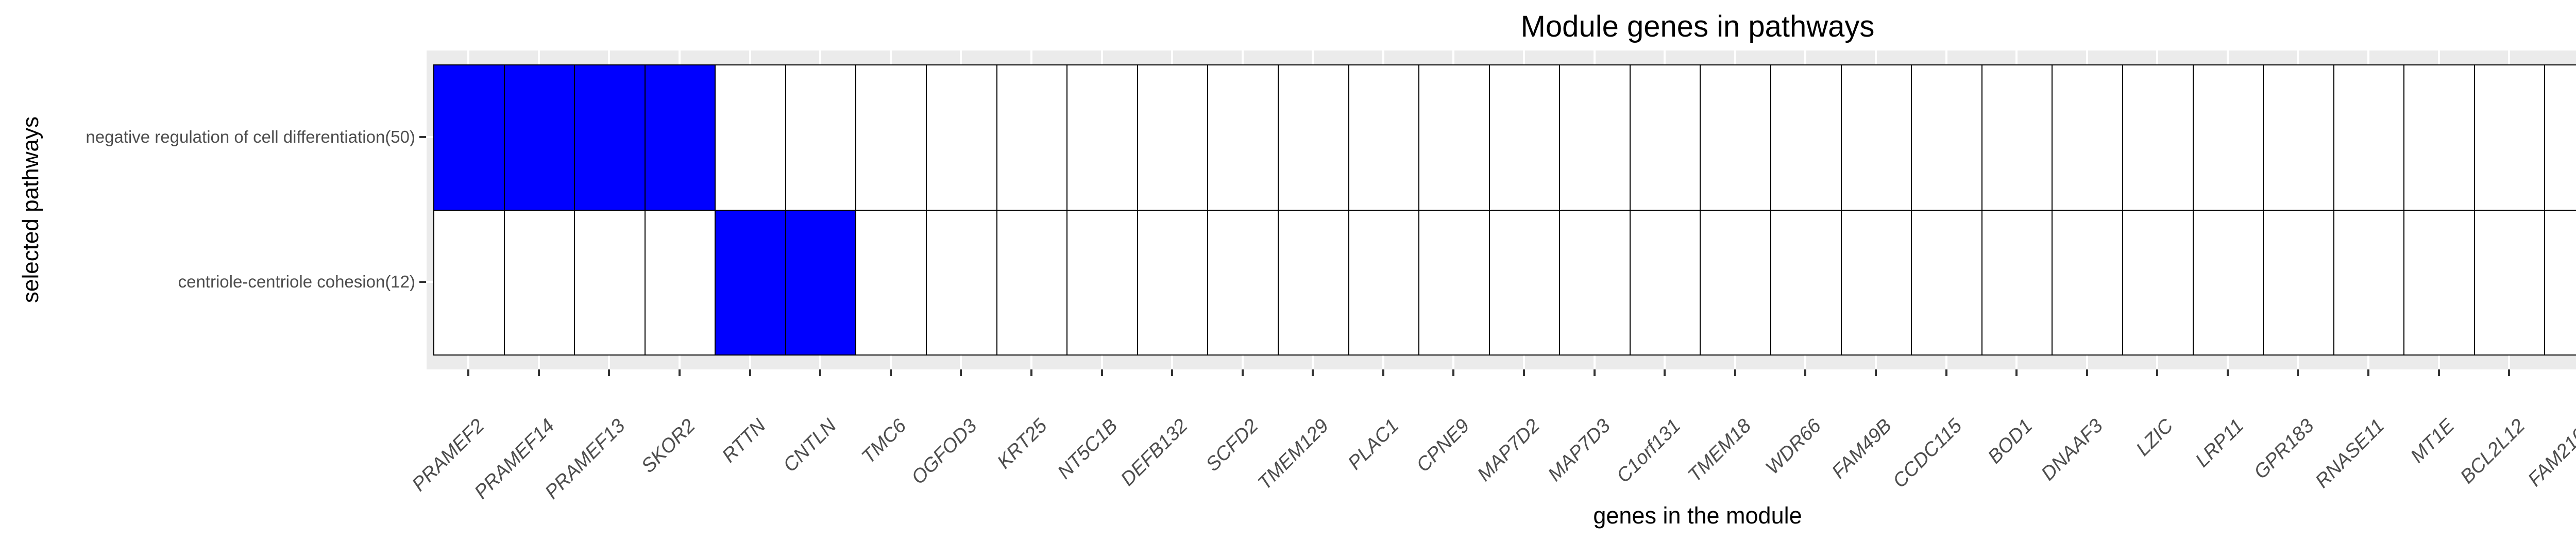 The width and height of the screenshot is (2576, 541). Describe the element at coordinates (1509, 451) in the screenshot. I see `x-tick-label: MAP7D2` at that location.